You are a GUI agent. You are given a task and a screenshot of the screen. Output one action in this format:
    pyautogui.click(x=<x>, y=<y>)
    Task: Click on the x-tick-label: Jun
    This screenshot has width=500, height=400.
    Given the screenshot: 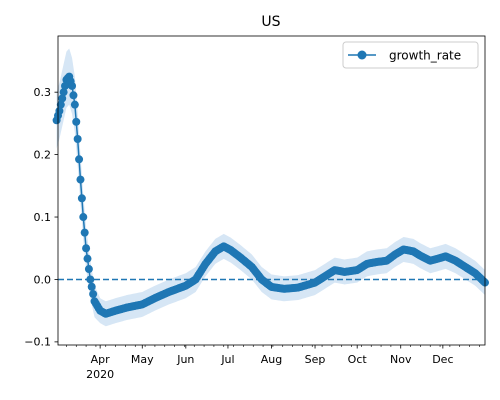 What is the action you would take?
    pyautogui.click(x=185, y=359)
    